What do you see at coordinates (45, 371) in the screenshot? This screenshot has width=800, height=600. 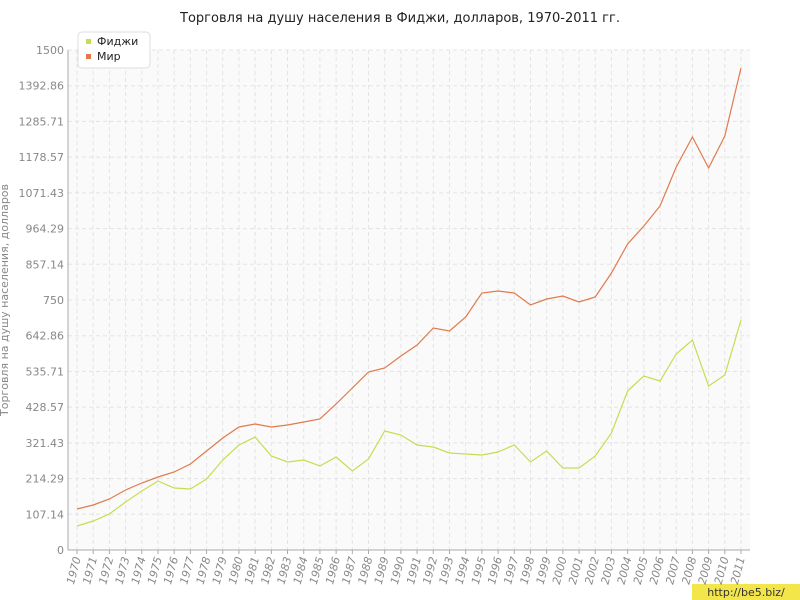 I see `y-tick-label: 535.71` at bounding box center [45, 371].